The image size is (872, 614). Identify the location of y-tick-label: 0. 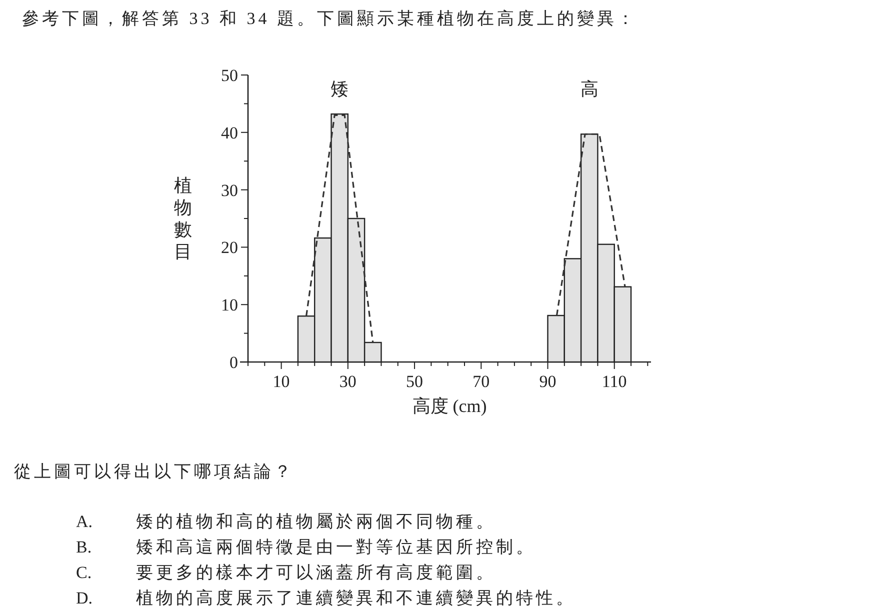
(234, 362).